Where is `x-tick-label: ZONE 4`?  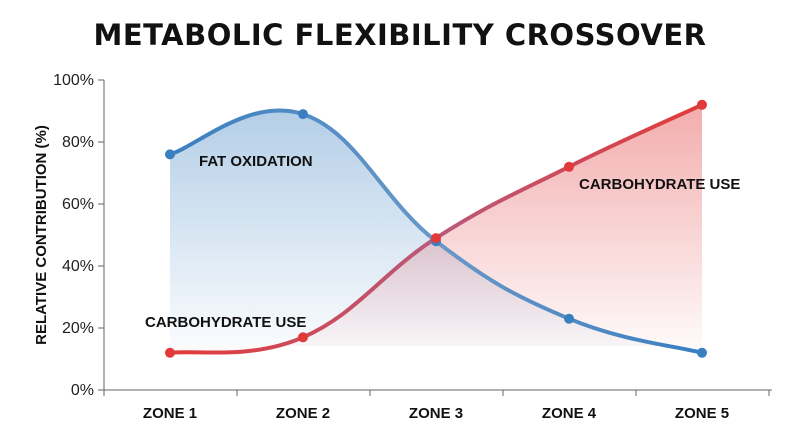
x-tick-label: ZONE 4 is located at coordinates (569, 413).